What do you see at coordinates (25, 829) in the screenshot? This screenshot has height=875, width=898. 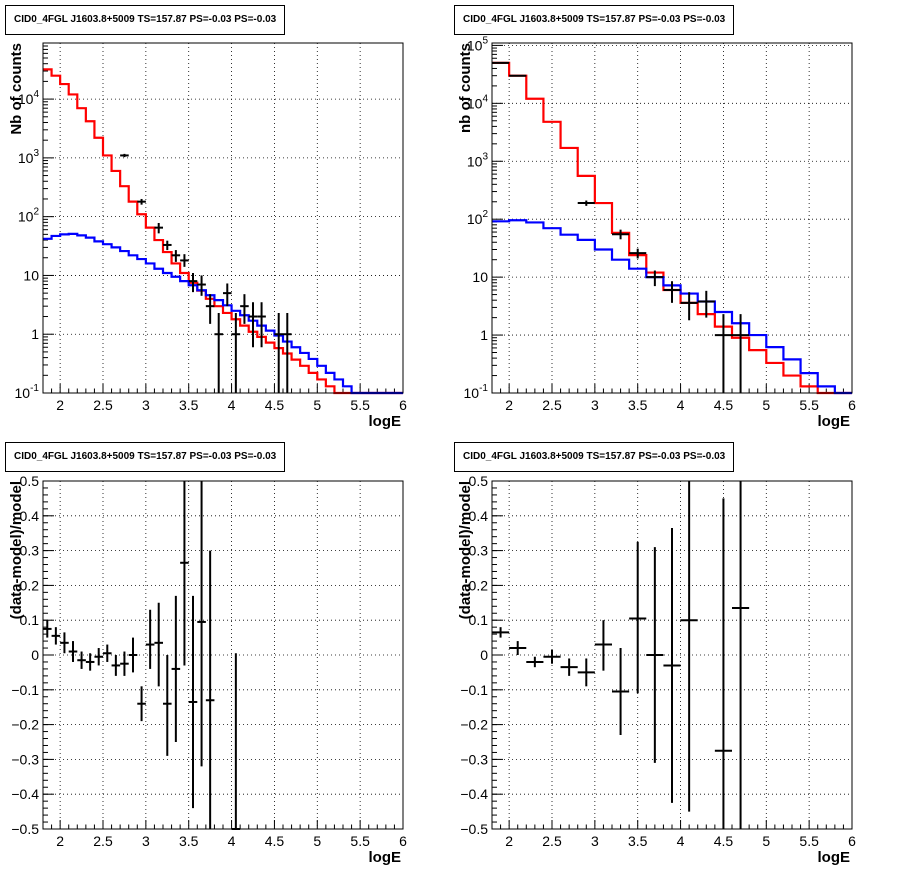 I see `y-tick-label: −0.5` at bounding box center [25, 829].